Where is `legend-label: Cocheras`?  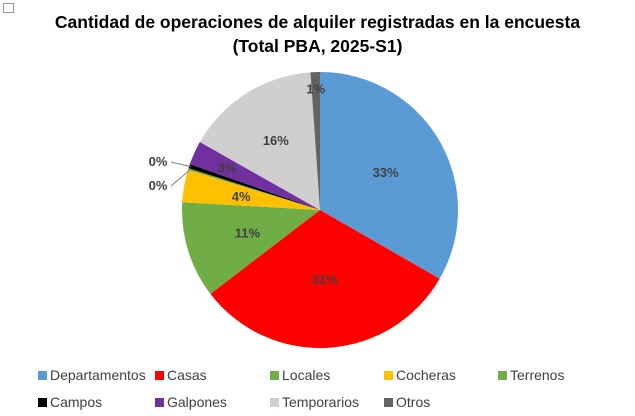 legend-label: Cocheras is located at coordinates (426, 375).